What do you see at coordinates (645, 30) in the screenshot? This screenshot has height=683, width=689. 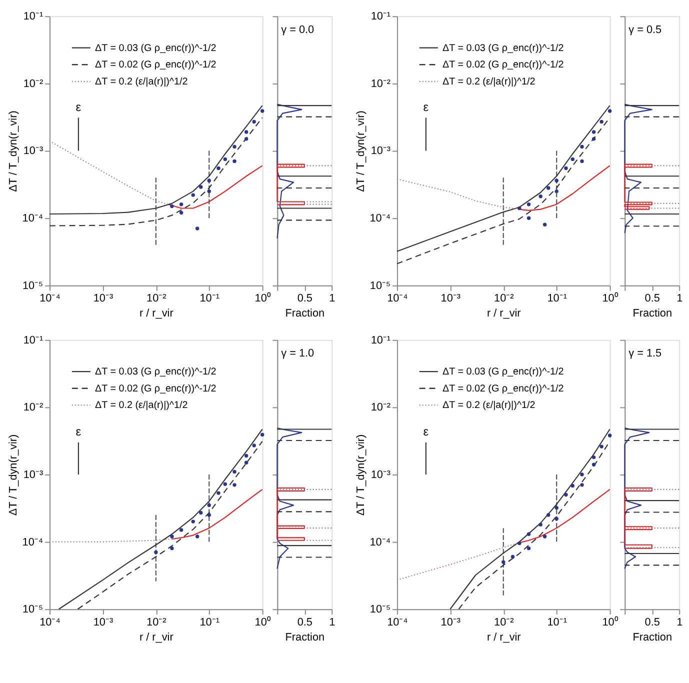 I see `annotation: γ = 0.5` at bounding box center [645, 30].